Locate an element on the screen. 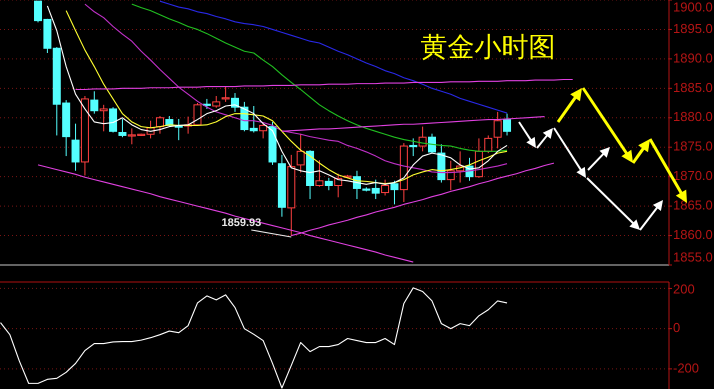 The image size is (714, 389). y-tick-label: 1900.0 is located at coordinates (693, 7).